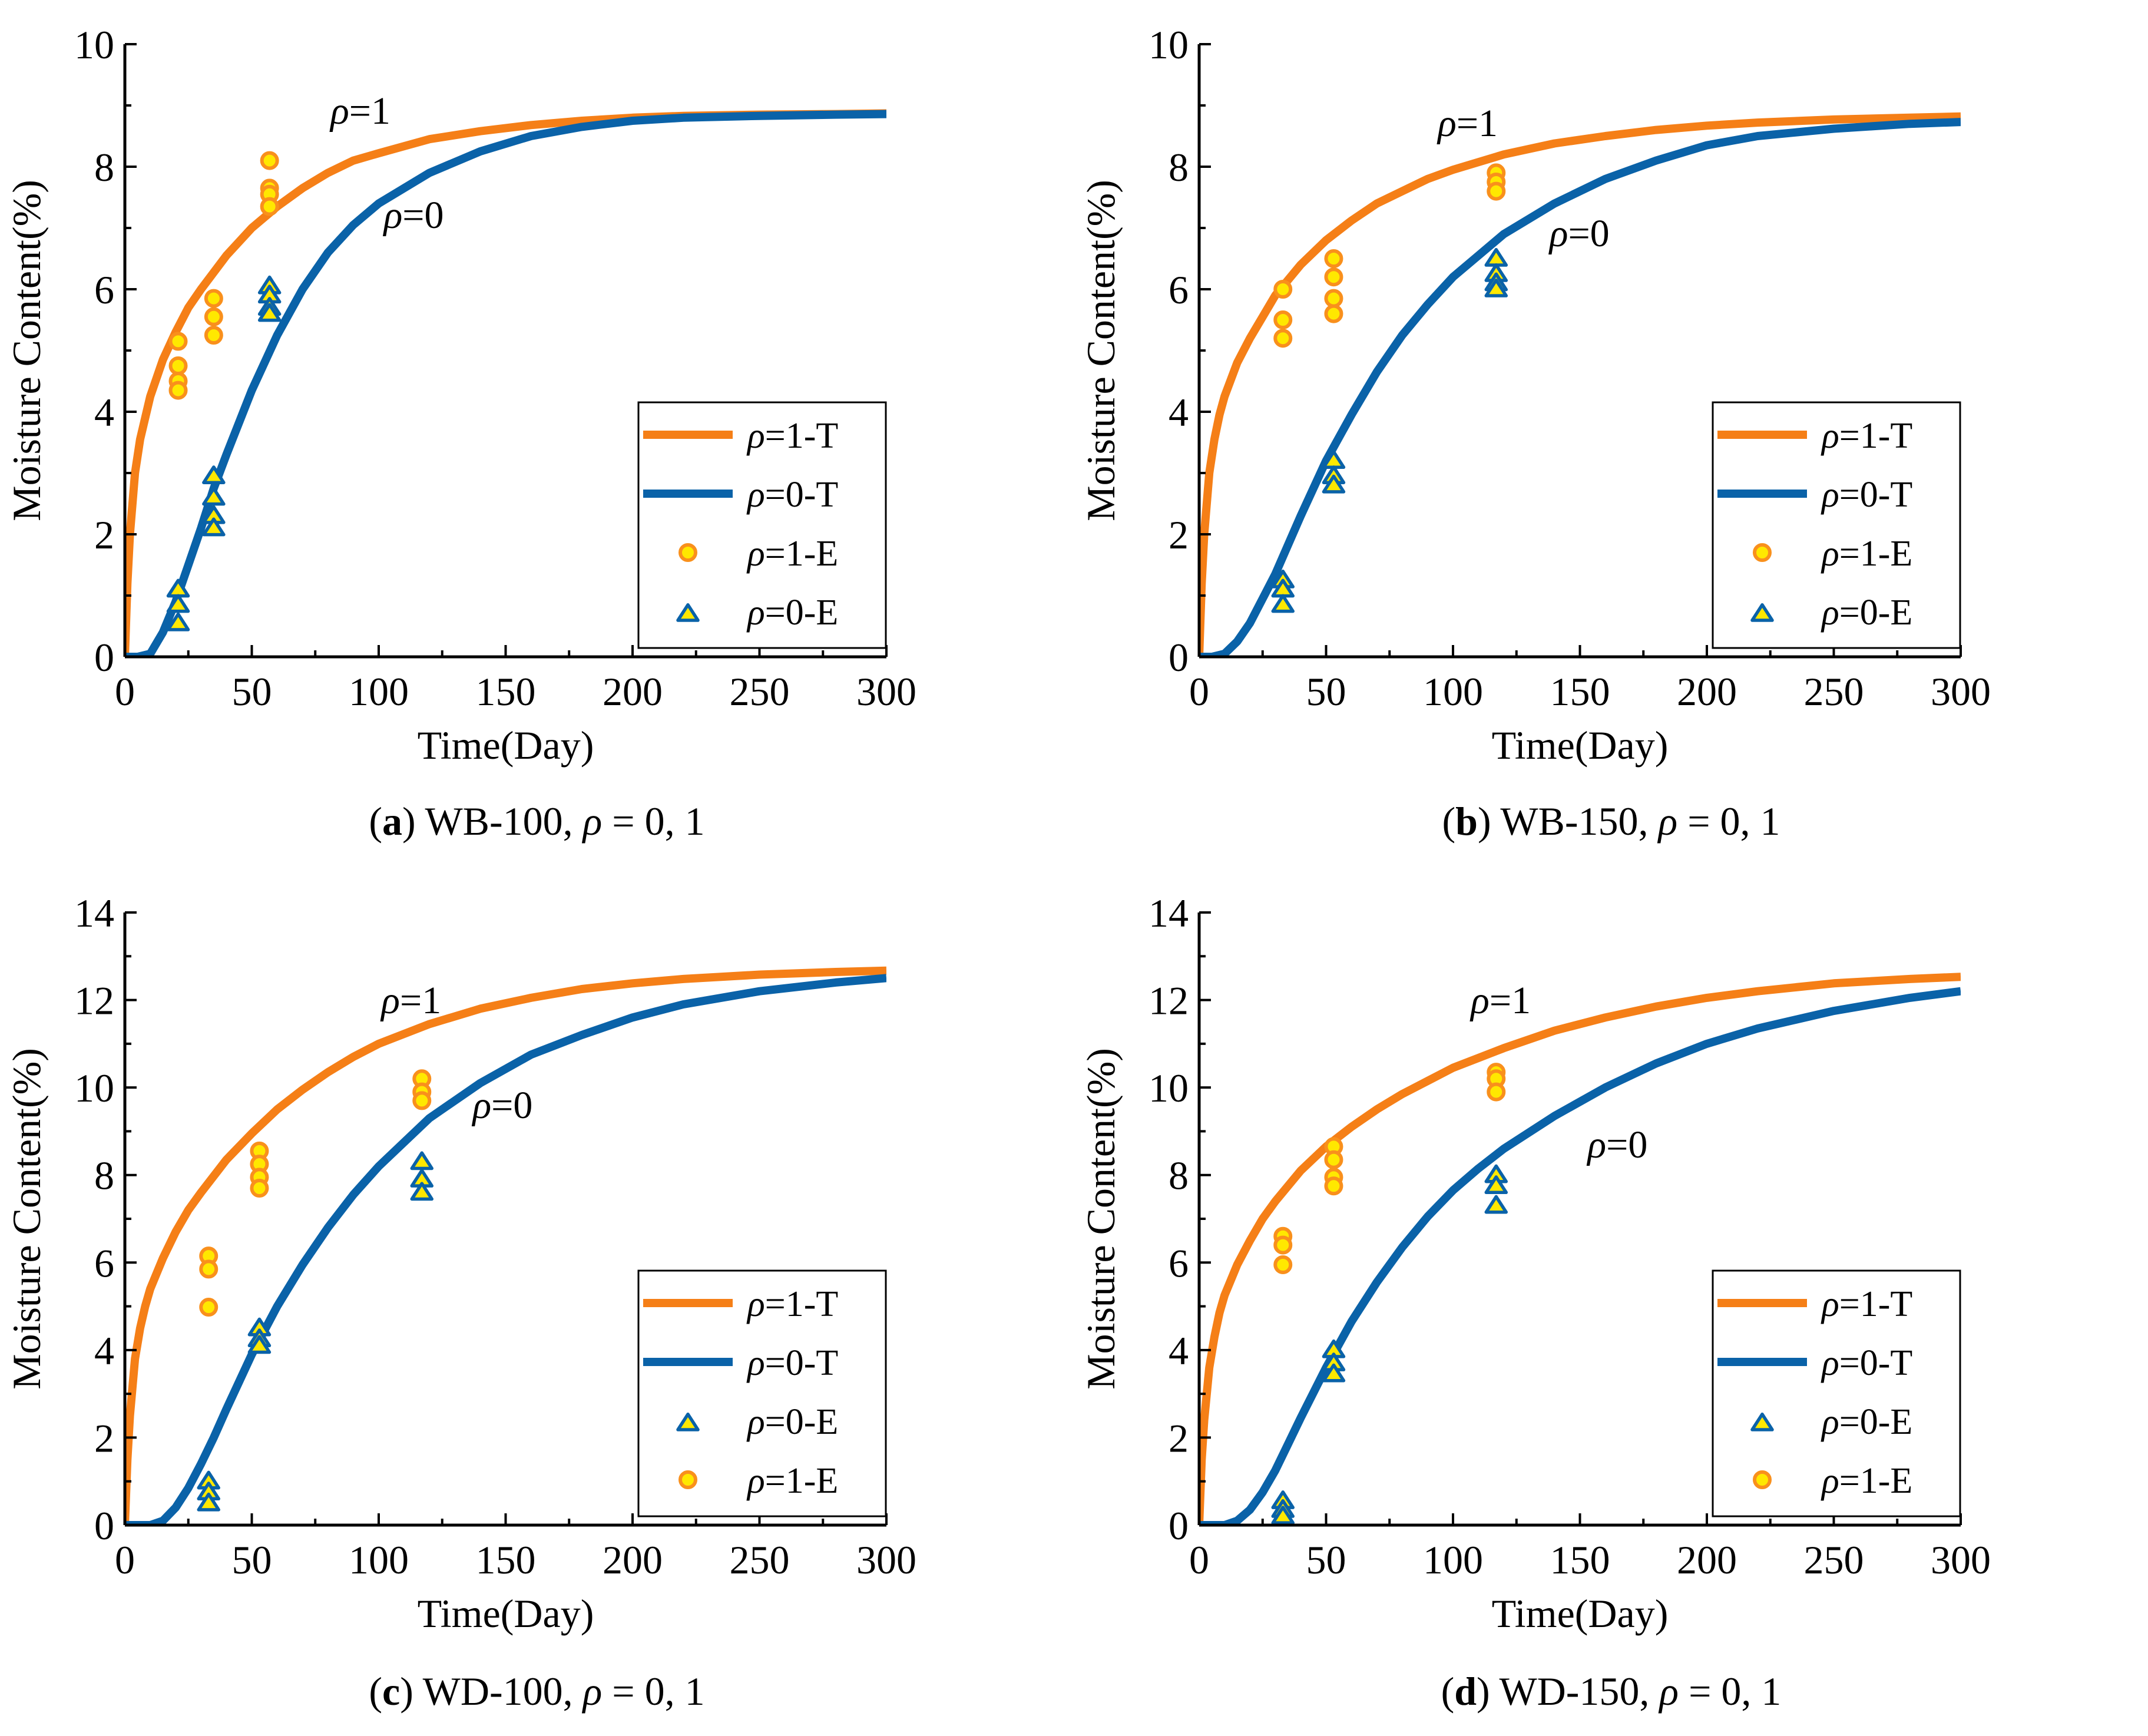  I want to click on chart-b-x-tick-label: 250, so click(1834, 691).